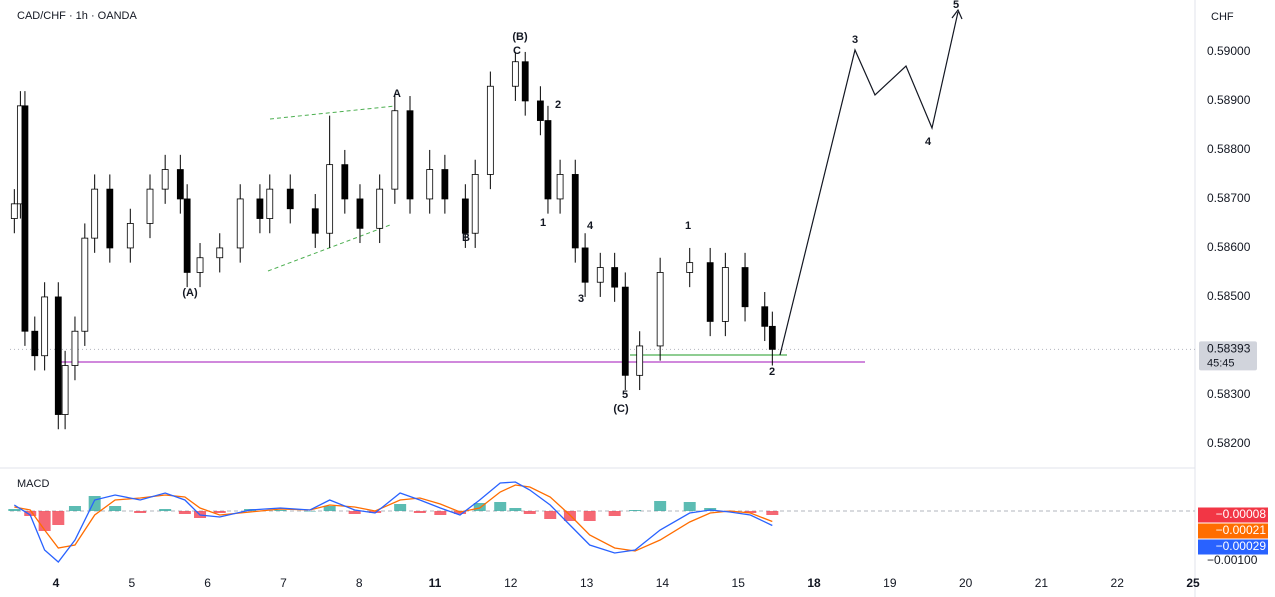  I want to click on x-tick-label: 14, so click(663, 583).